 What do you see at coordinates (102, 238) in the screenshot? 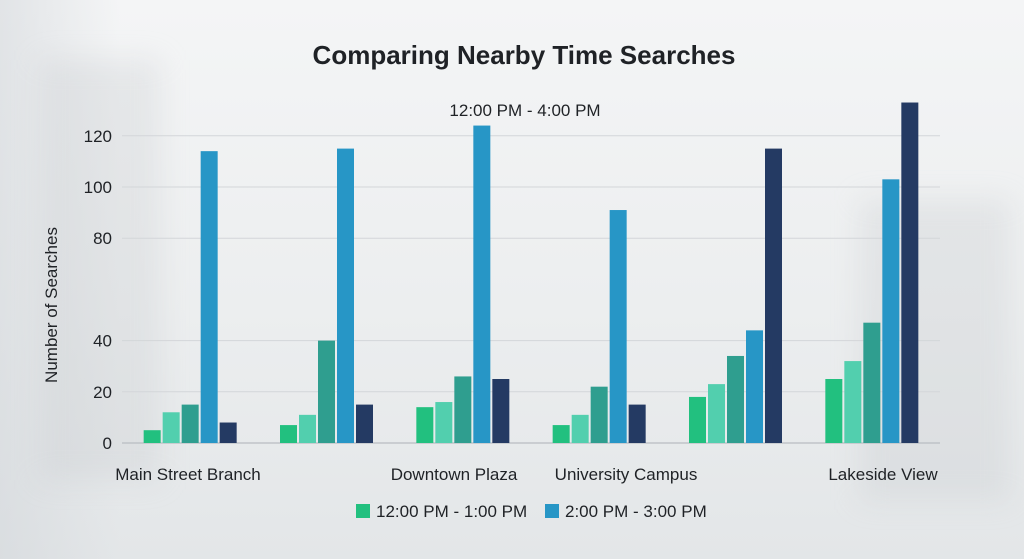
I see `y-tick-label: 80` at bounding box center [102, 238].